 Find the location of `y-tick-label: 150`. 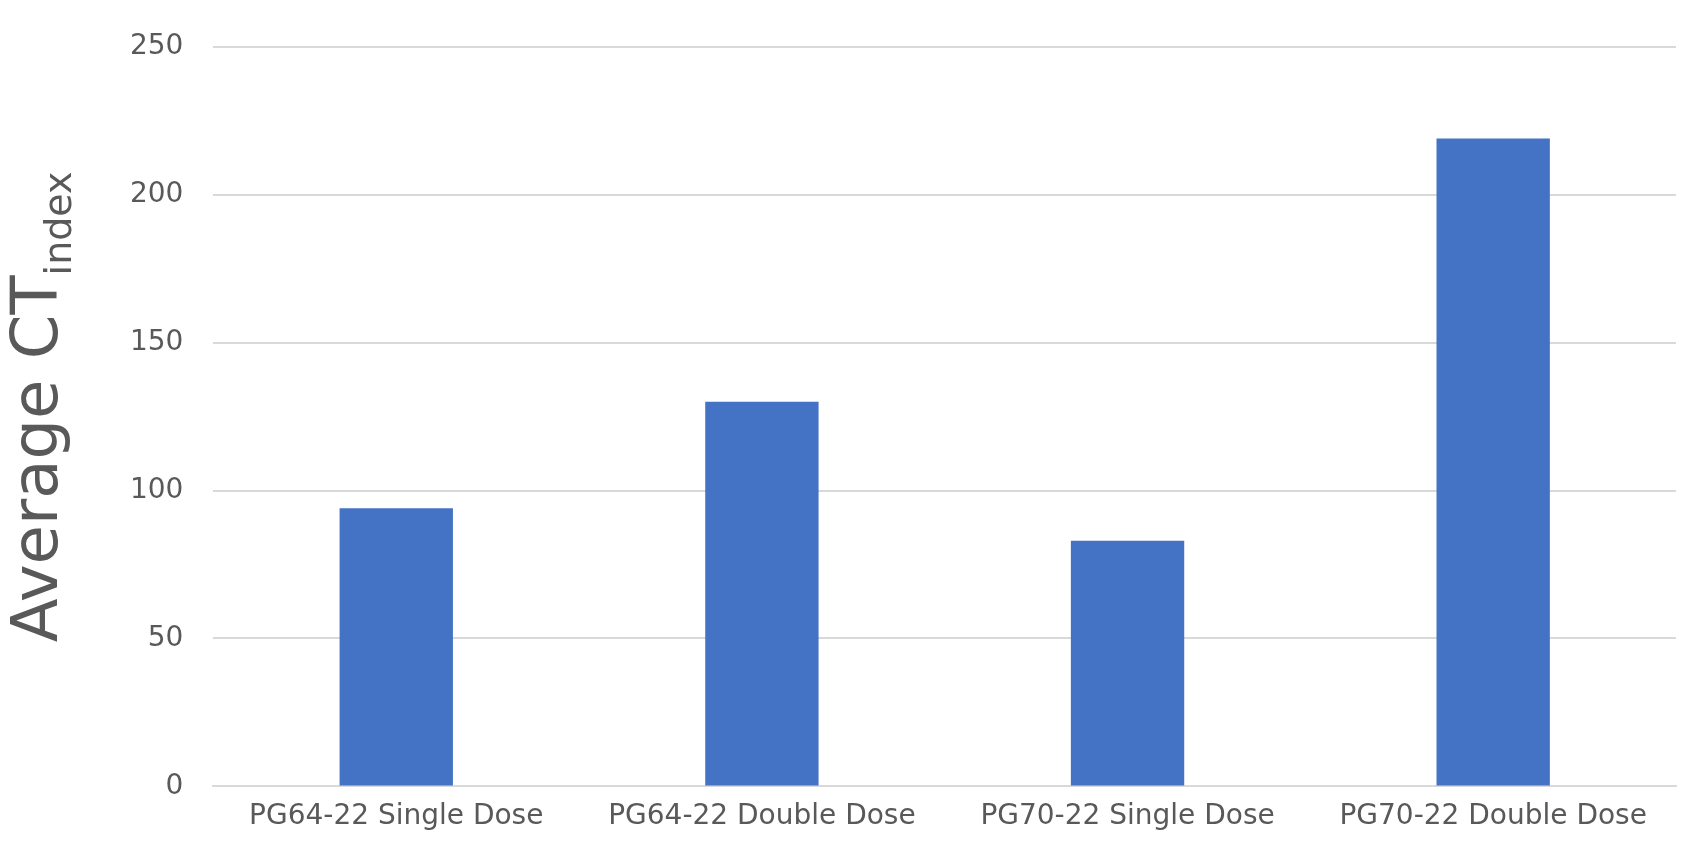

y-tick-label: 150 is located at coordinates (156, 340).